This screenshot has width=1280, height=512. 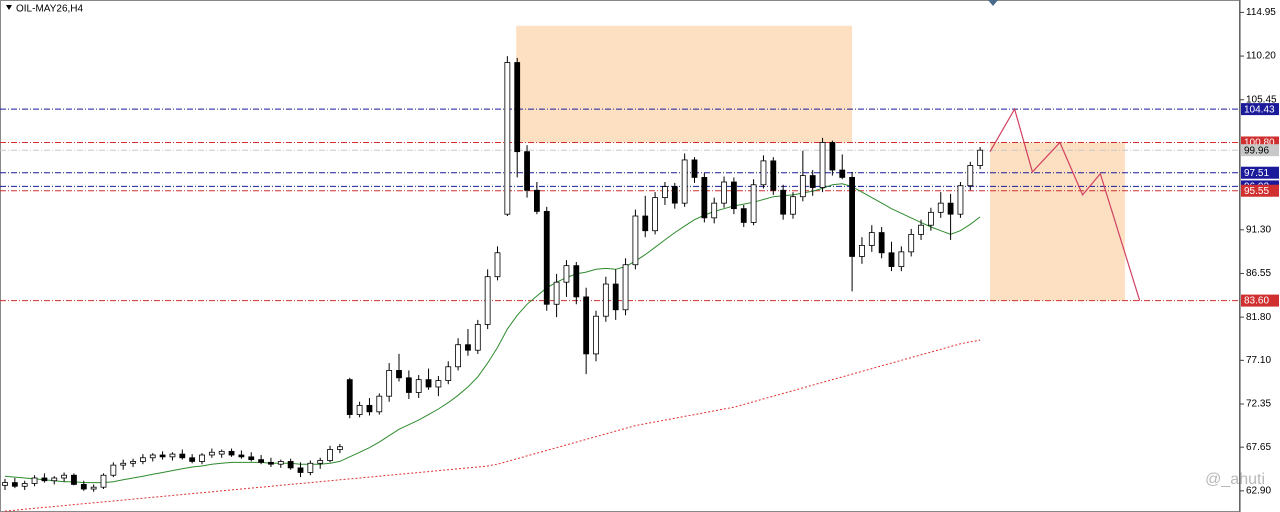 What do you see at coordinates (1256, 301) in the screenshot?
I see `level-label: 83.60` at bounding box center [1256, 301].